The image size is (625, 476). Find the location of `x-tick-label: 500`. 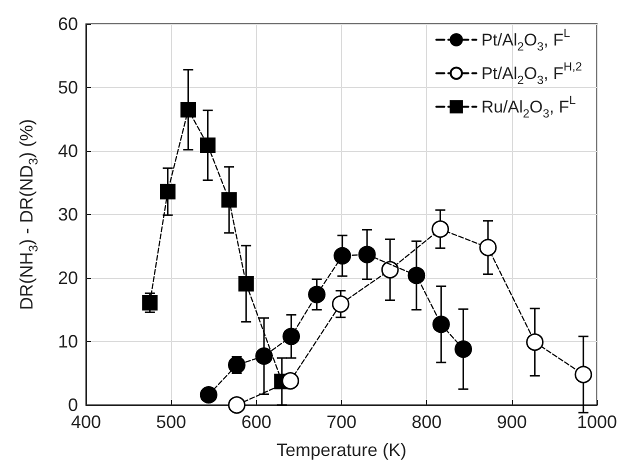

x-tick-label: 500 is located at coordinates (171, 422).